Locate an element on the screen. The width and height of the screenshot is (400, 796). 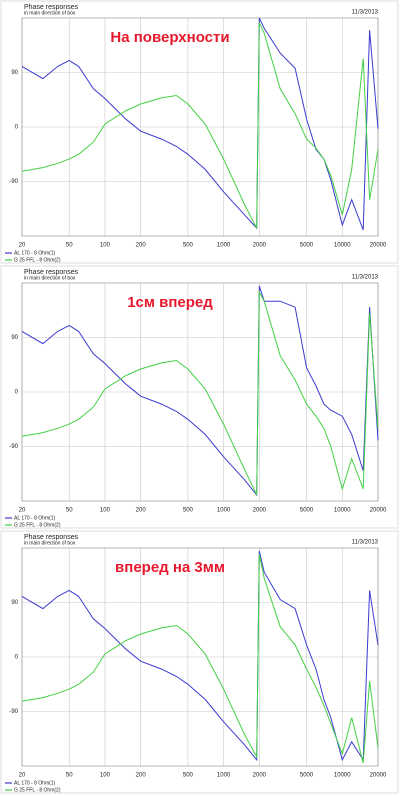
annotation: На поверхности is located at coordinates (169, 37).